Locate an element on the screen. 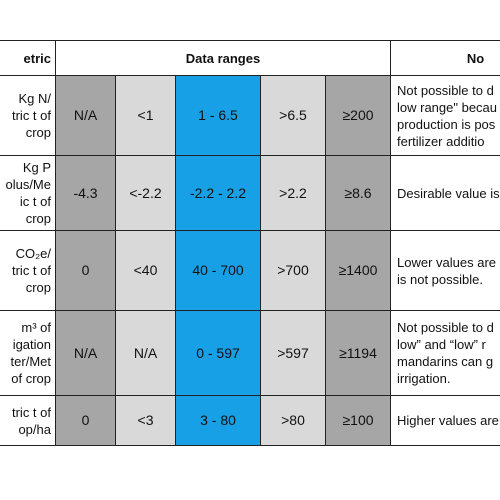  range-cell: 3 - 80 is located at coordinates (218, 420).